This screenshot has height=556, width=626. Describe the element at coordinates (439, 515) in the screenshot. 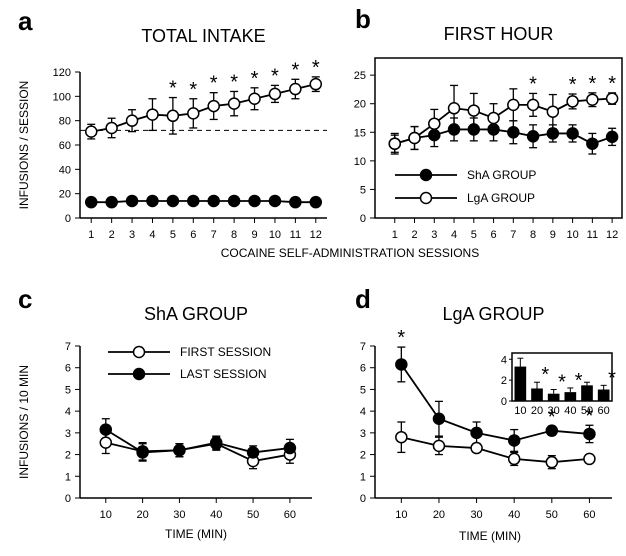

I see `x-tick-label: 20` at that location.